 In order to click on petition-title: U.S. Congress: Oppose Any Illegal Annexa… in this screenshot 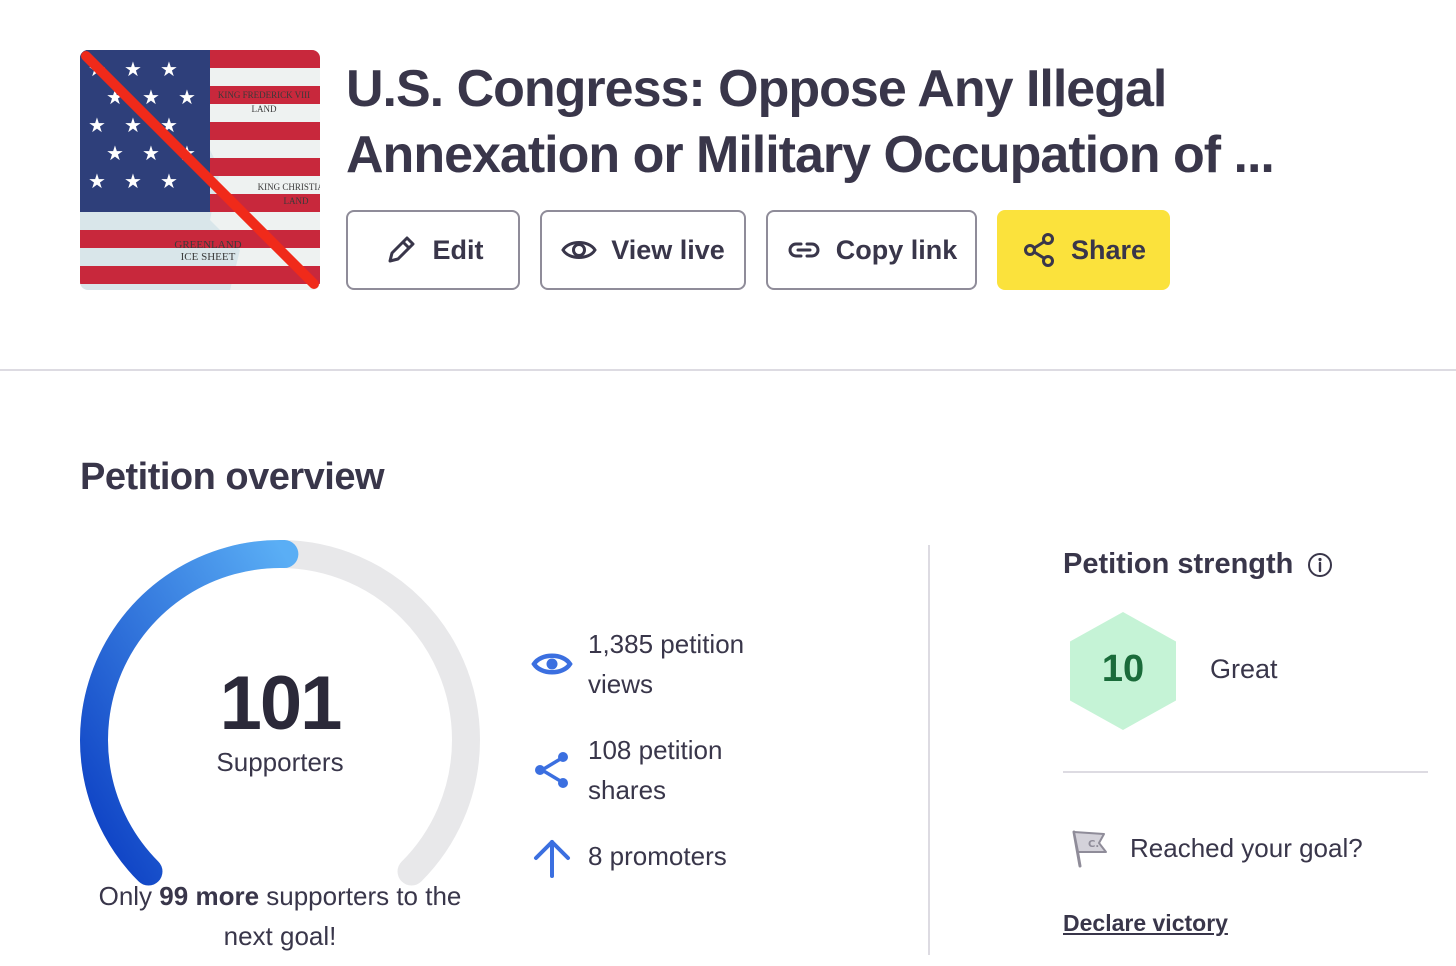, I will do `click(810, 122)`.